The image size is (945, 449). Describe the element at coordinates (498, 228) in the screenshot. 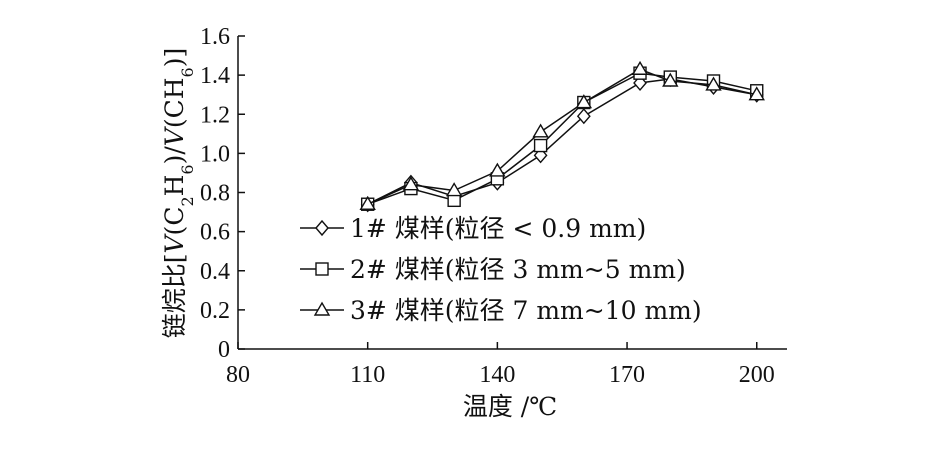

I see `legend-label: 1# 煤样(粒径 < 0.9 mm)` at that location.